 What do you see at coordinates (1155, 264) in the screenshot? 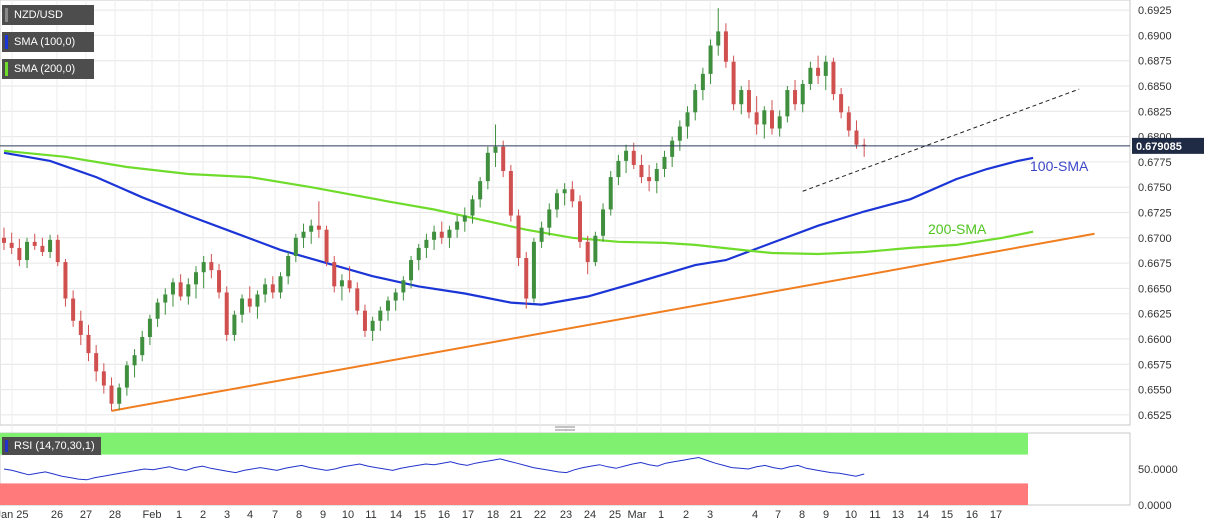
I see `y-tick-label: 0.6675` at bounding box center [1155, 264].